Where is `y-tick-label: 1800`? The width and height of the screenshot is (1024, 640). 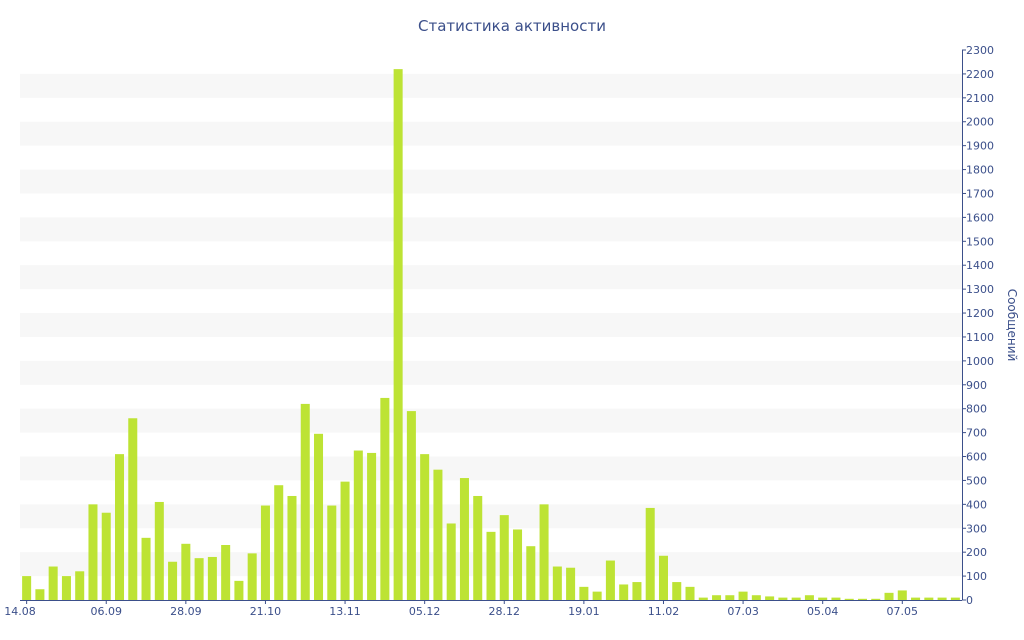
y-tick-label: 1800 is located at coordinates (980, 170).